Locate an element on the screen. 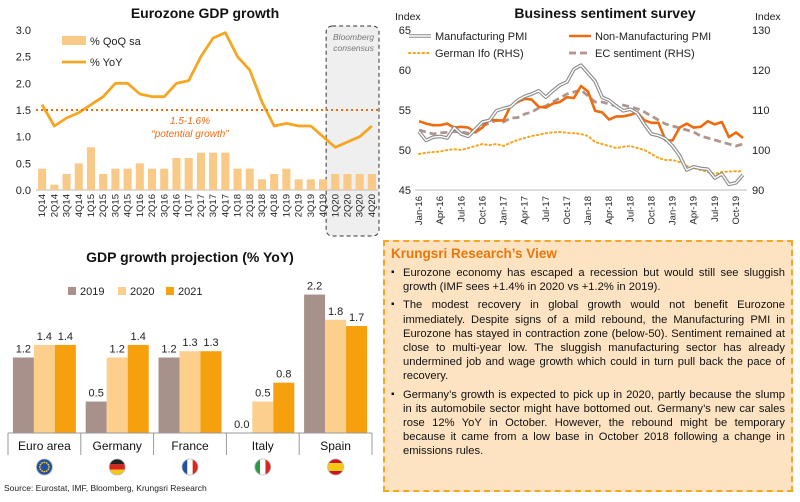 The width and height of the screenshot is (800, 502). flag-field is located at coordinates (44, 467).